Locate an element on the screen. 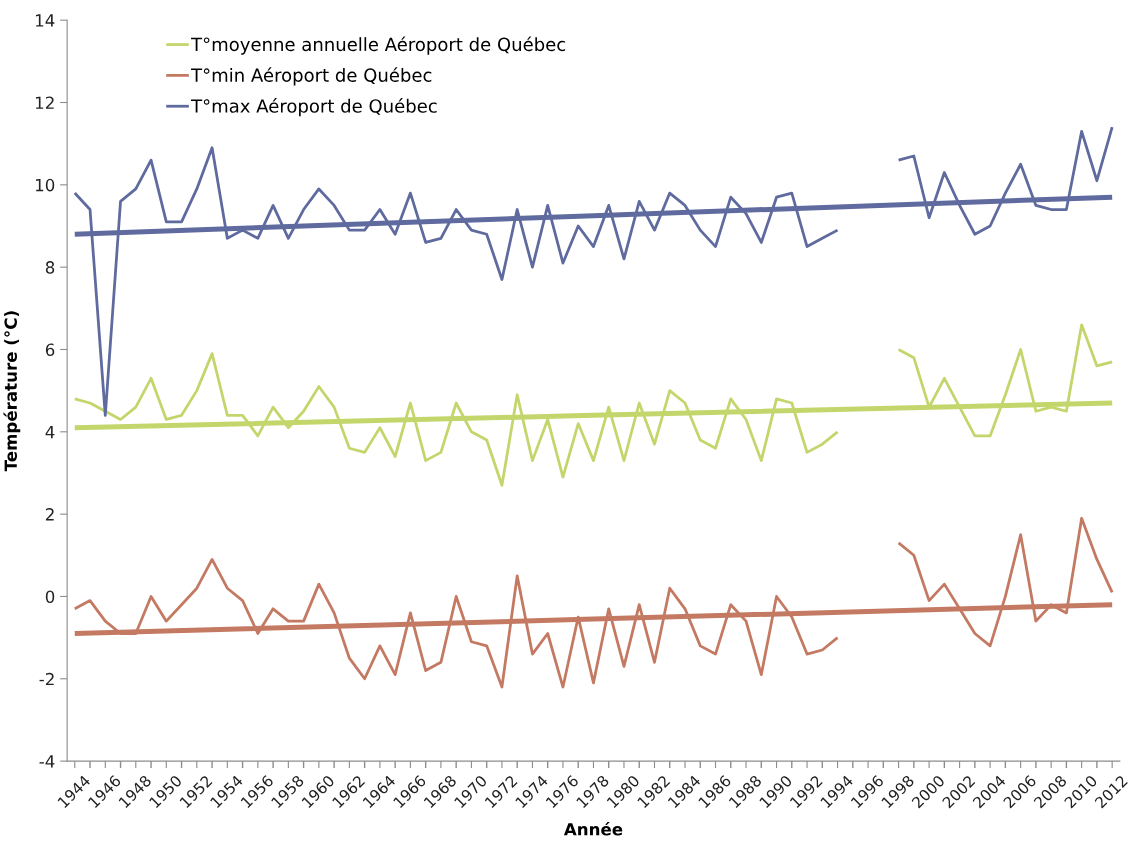 The height and width of the screenshot is (841, 1138). y-tick-label: -4 is located at coordinates (47, 761).